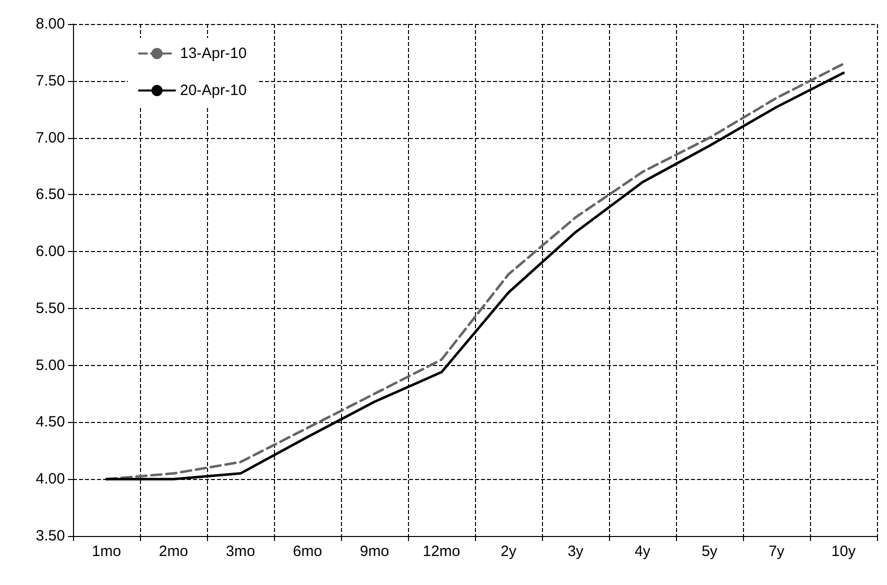 Image resolution: width=887 pixels, height=585 pixels. Describe the element at coordinates (642, 551) in the screenshot. I see `x-tick-label: 4y` at that location.